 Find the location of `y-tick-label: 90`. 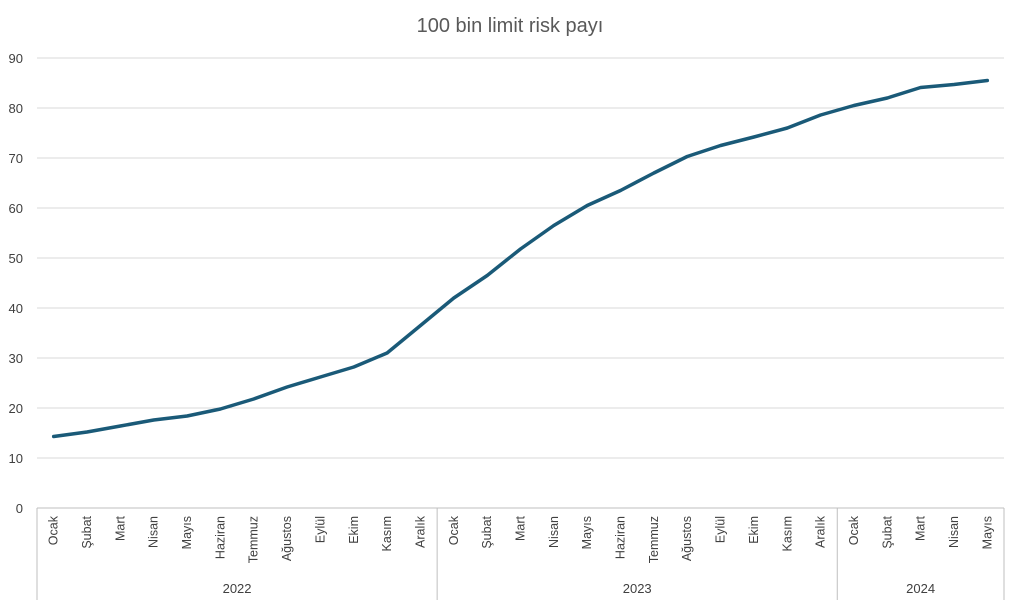

y-tick-label: 90 is located at coordinates (16, 58).